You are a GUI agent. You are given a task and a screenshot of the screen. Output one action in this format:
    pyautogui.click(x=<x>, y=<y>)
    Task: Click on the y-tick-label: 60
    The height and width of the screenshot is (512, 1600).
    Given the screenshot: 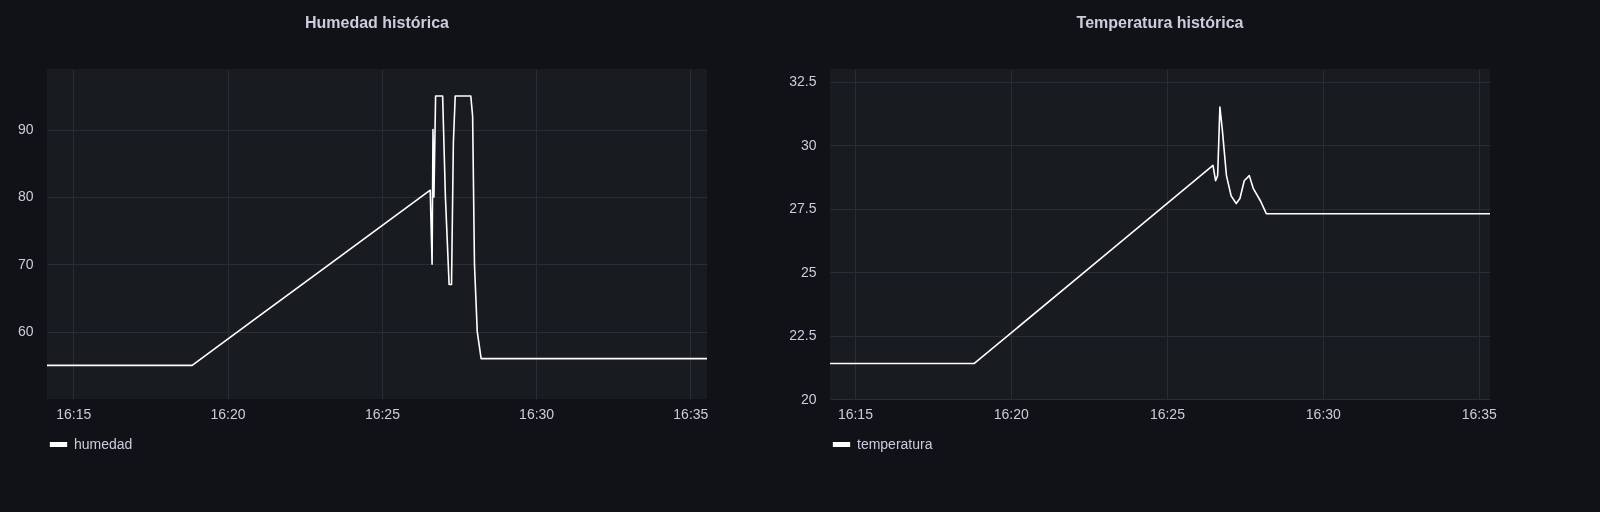 What is the action you would take?
    pyautogui.click(x=25, y=331)
    